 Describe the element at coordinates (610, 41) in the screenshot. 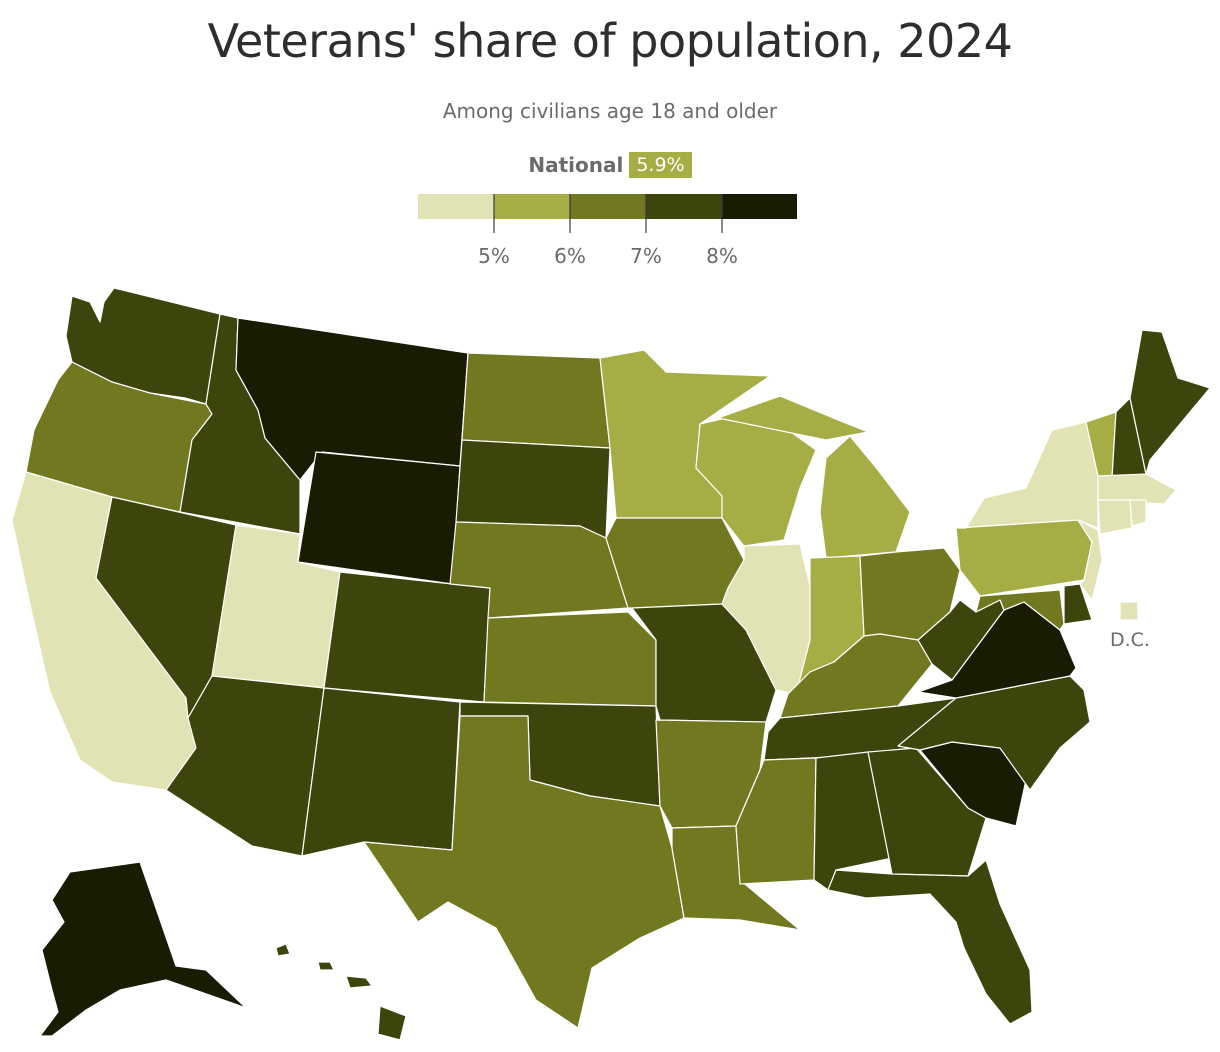

I see `map-title: Veterans' share of population, 2024` at that location.